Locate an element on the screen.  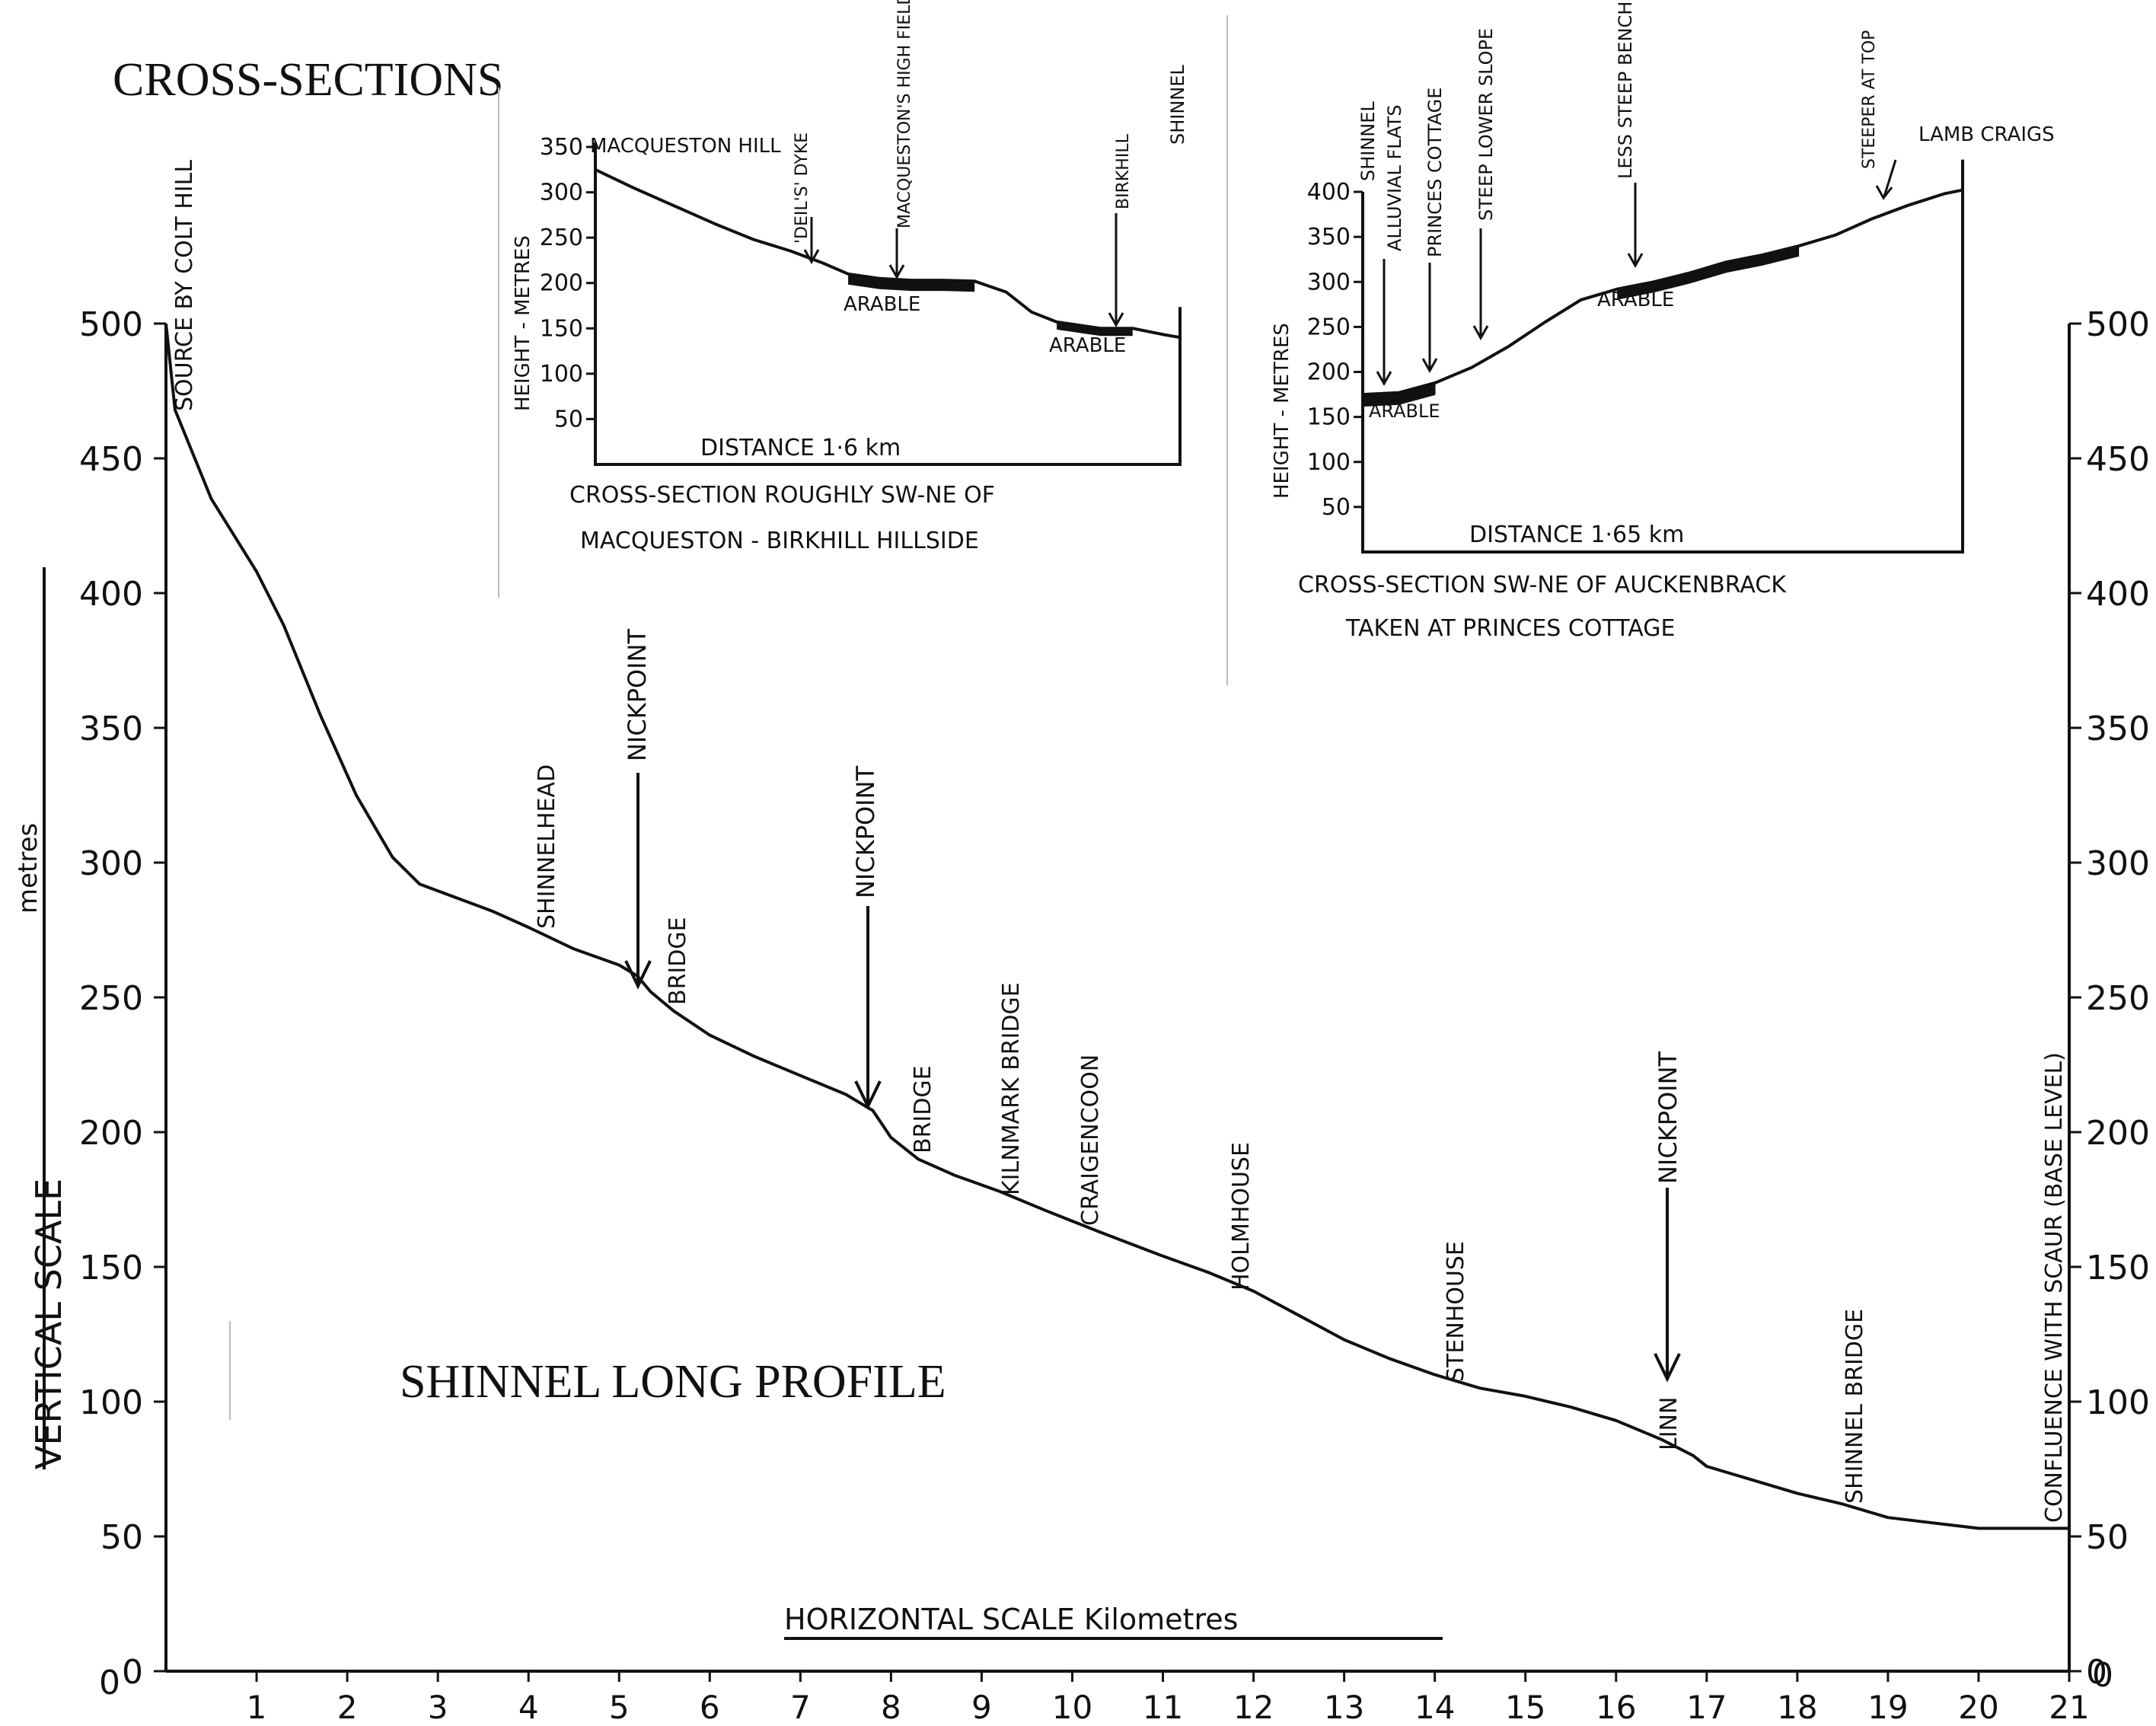
y-tick-label-right: 500 is located at coordinates (2118, 324).